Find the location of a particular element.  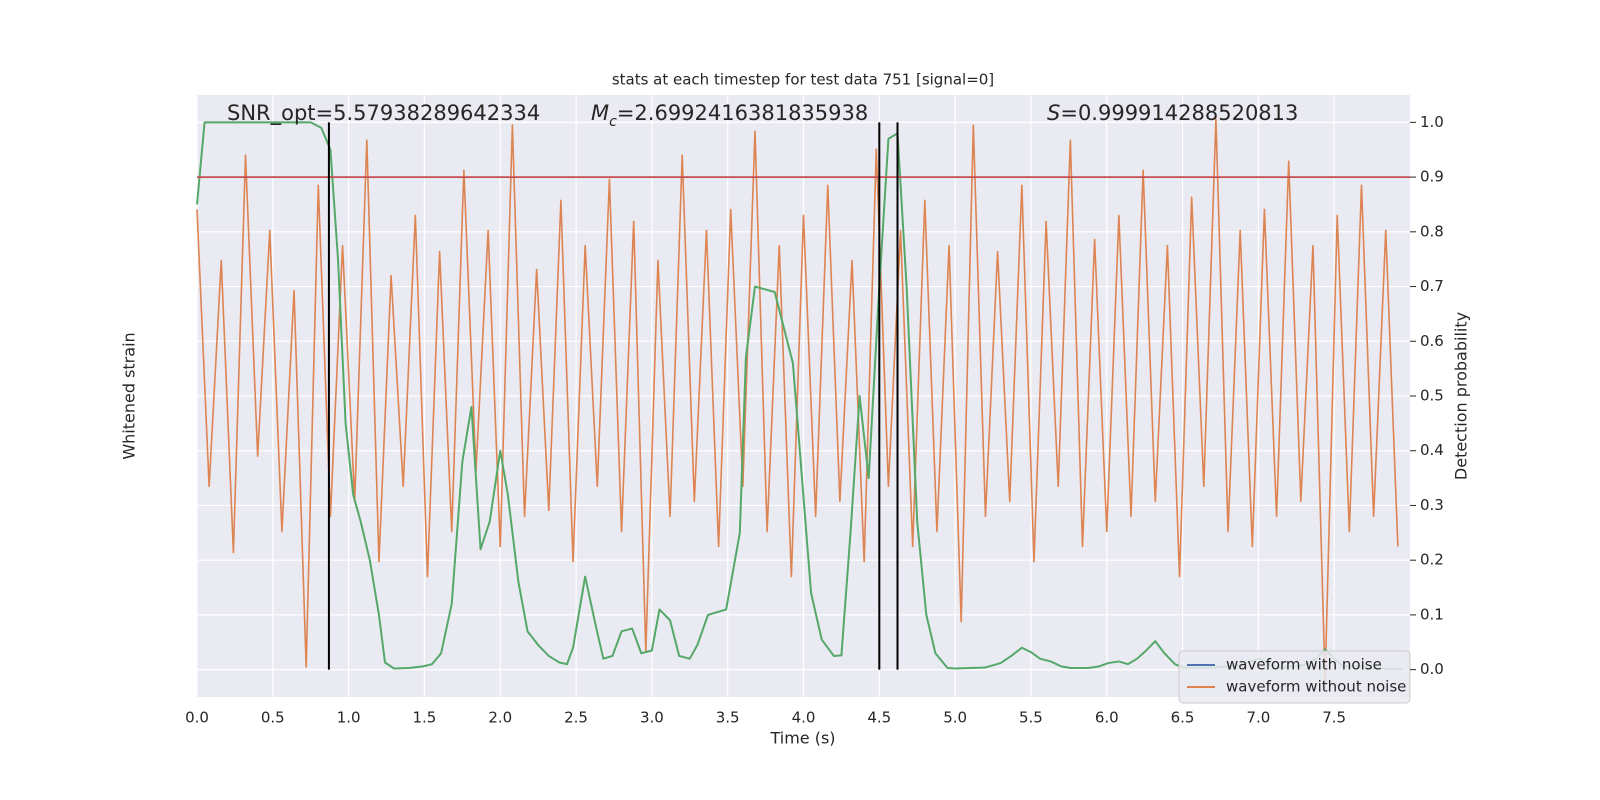

x-tick-label: 4.5 is located at coordinates (879, 718).